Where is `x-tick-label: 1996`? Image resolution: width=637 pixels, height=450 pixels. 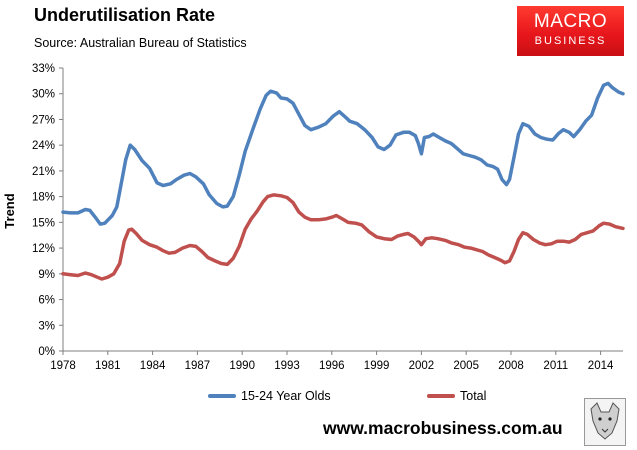 x-tick-label: 1996 is located at coordinates (332, 366).